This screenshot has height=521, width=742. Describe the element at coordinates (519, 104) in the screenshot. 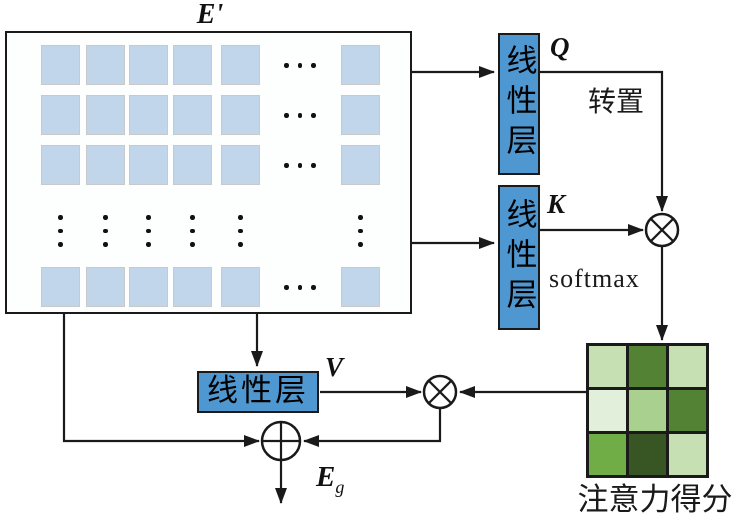

I see `linear-layer-q: 线性层` at that location.